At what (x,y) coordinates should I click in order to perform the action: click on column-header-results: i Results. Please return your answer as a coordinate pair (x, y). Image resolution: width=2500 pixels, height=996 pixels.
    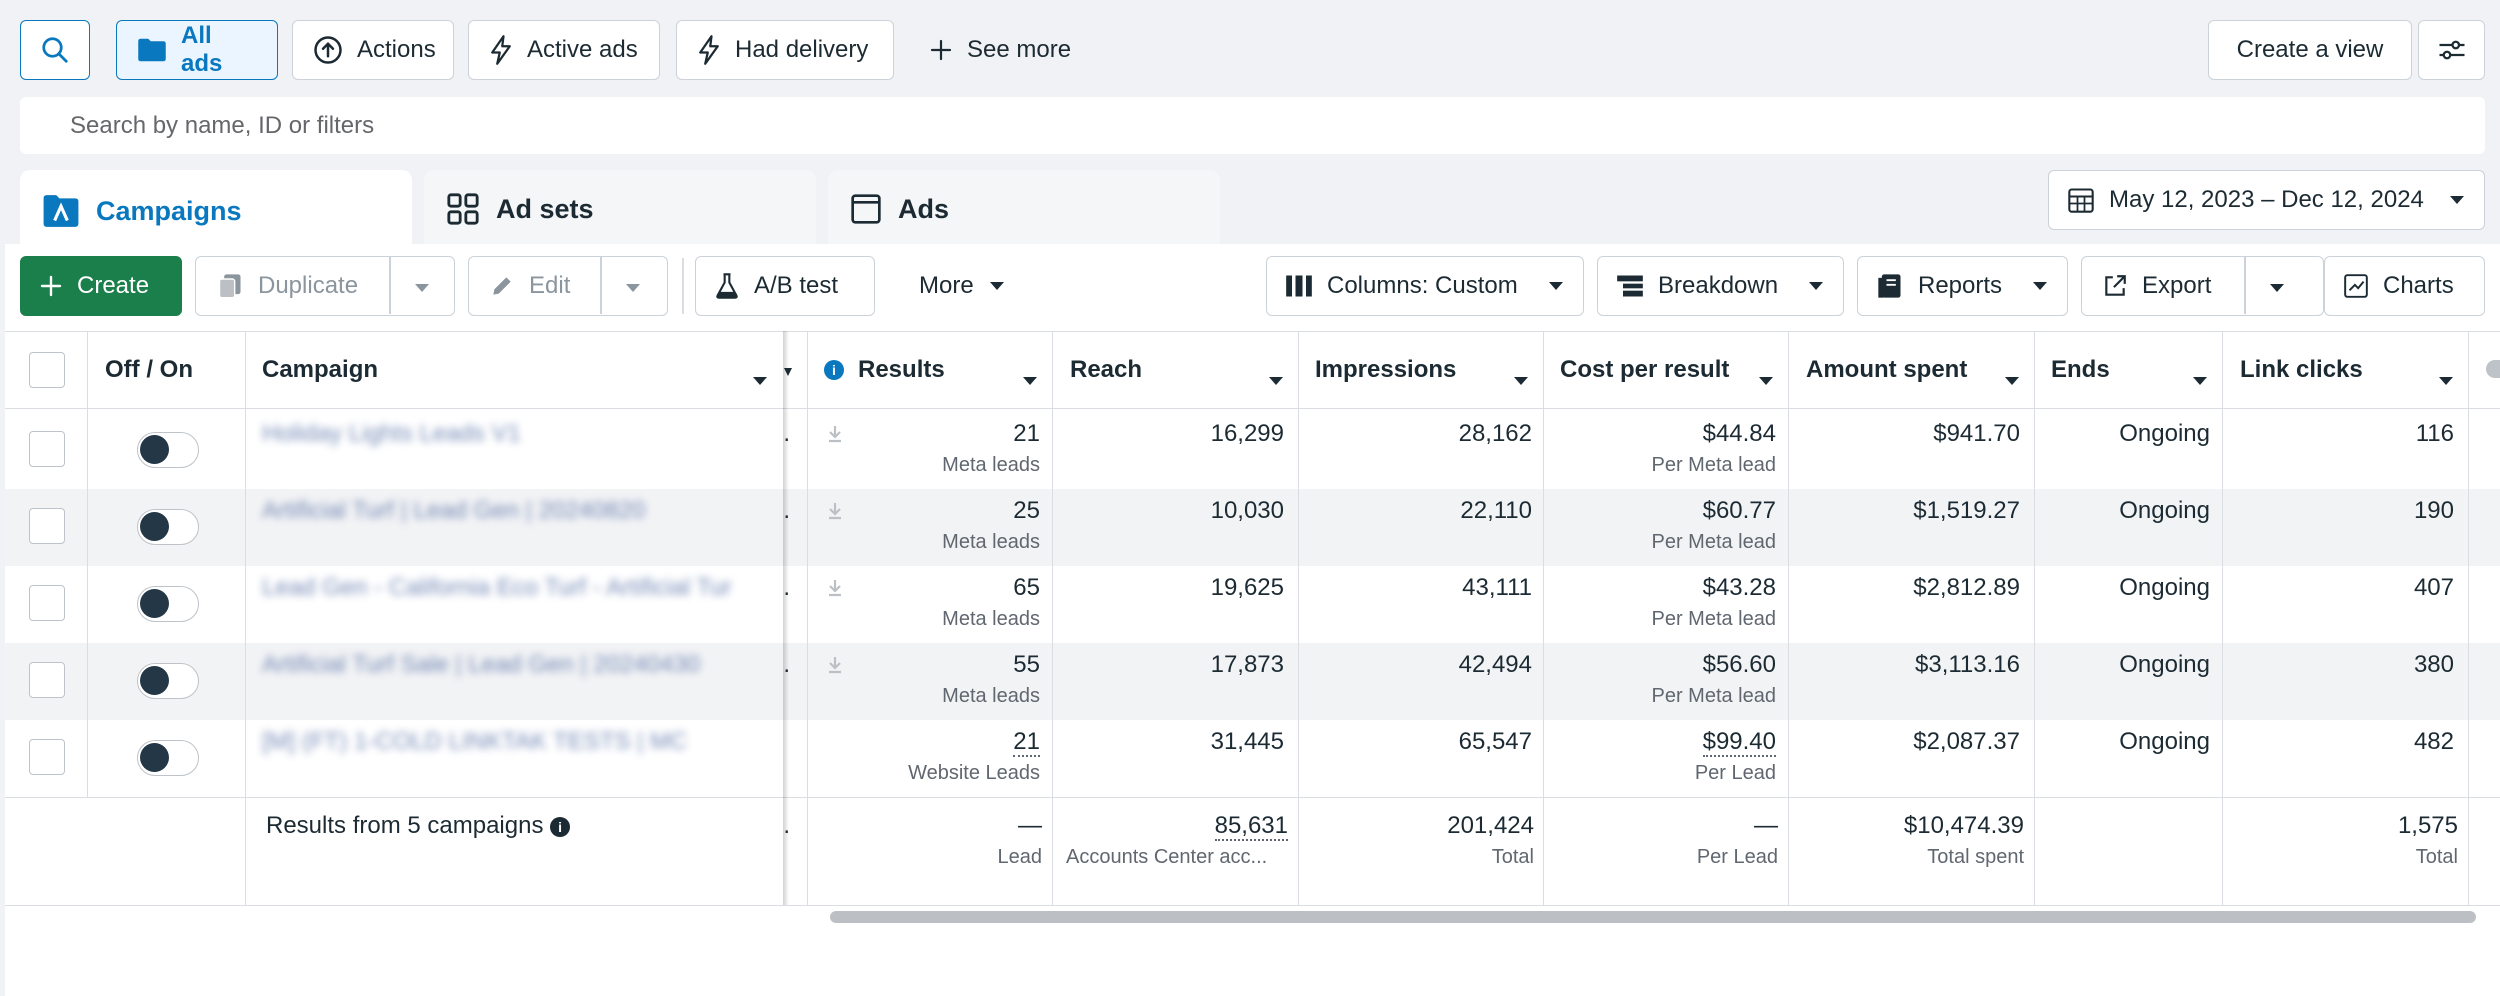
    Looking at the image, I should click on (938, 369).